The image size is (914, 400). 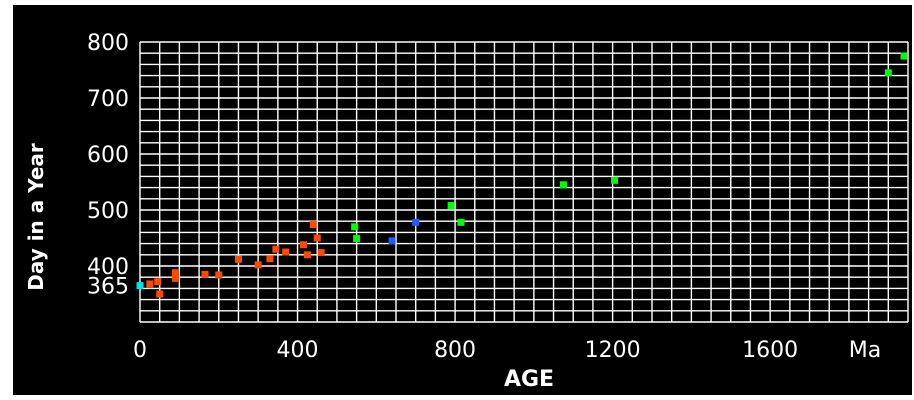 I want to click on x-tick-labels: 0 400 800 1200 1600, so click(x=465, y=350).